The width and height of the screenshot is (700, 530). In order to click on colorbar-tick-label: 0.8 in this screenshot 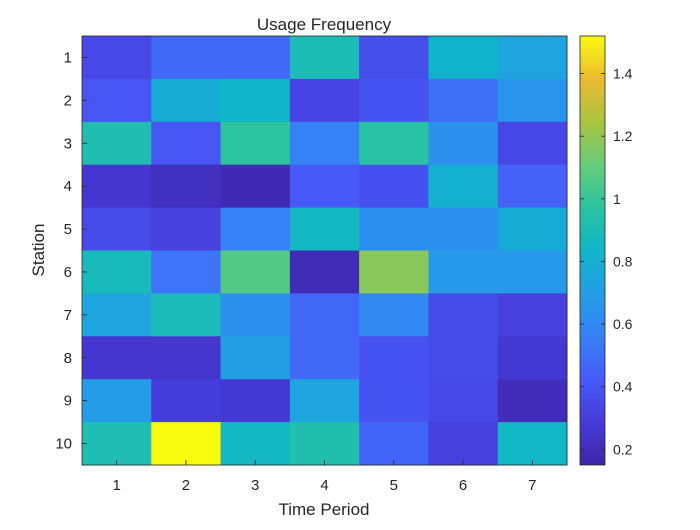, I will do `click(623, 261)`.